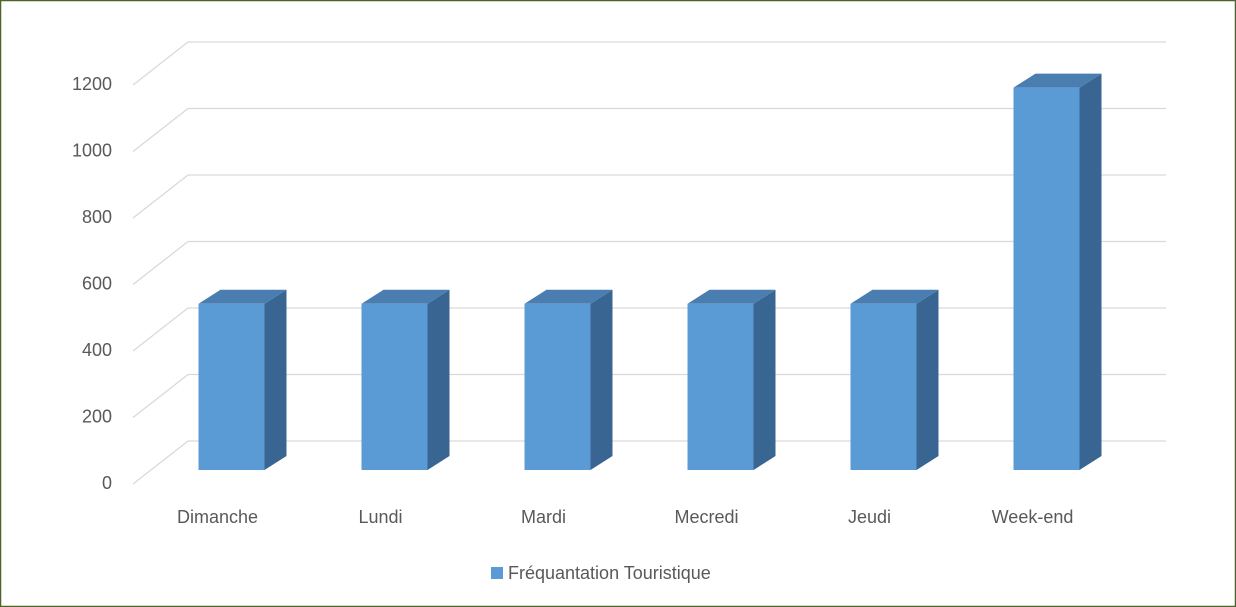  What do you see at coordinates (1033, 517) in the screenshot?
I see `x-tick-label: Week-end` at bounding box center [1033, 517].